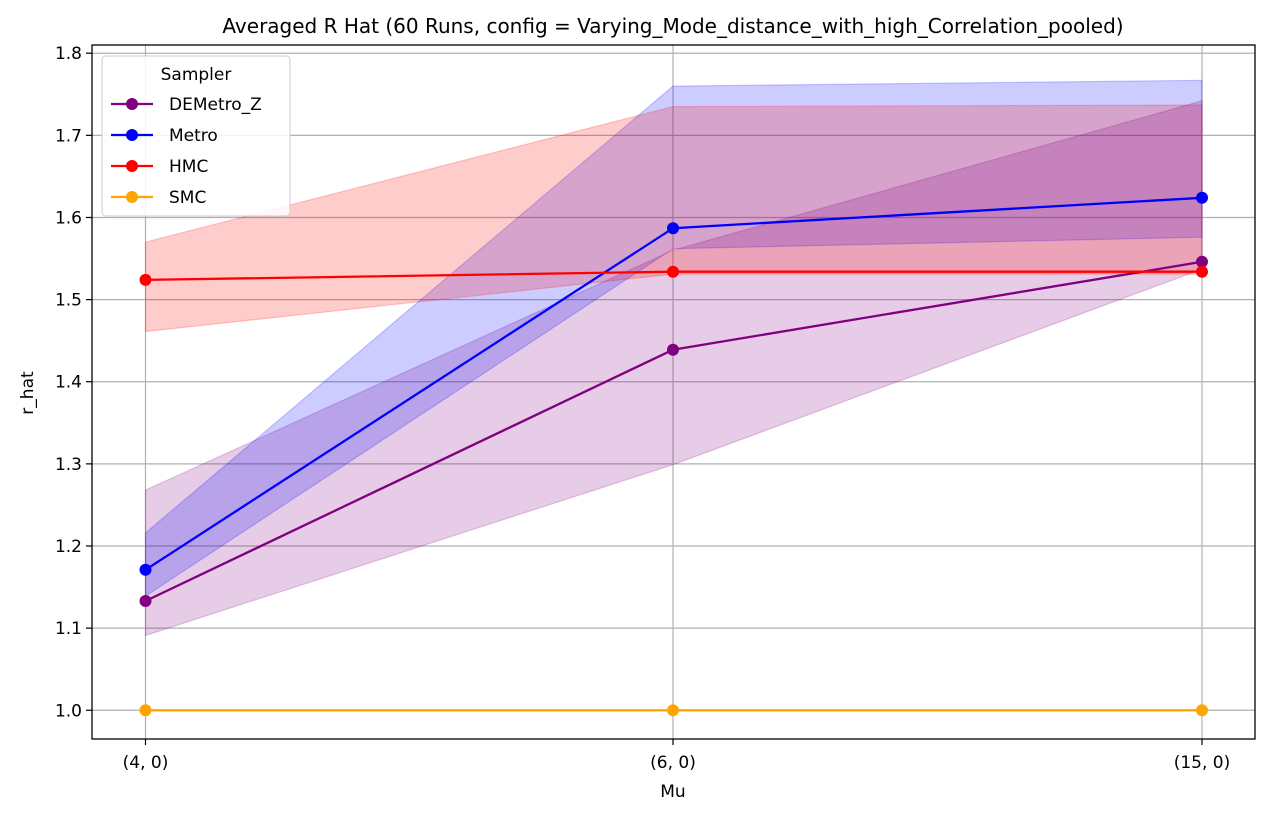  I want to click on legend-title: Sampler, so click(196, 75).